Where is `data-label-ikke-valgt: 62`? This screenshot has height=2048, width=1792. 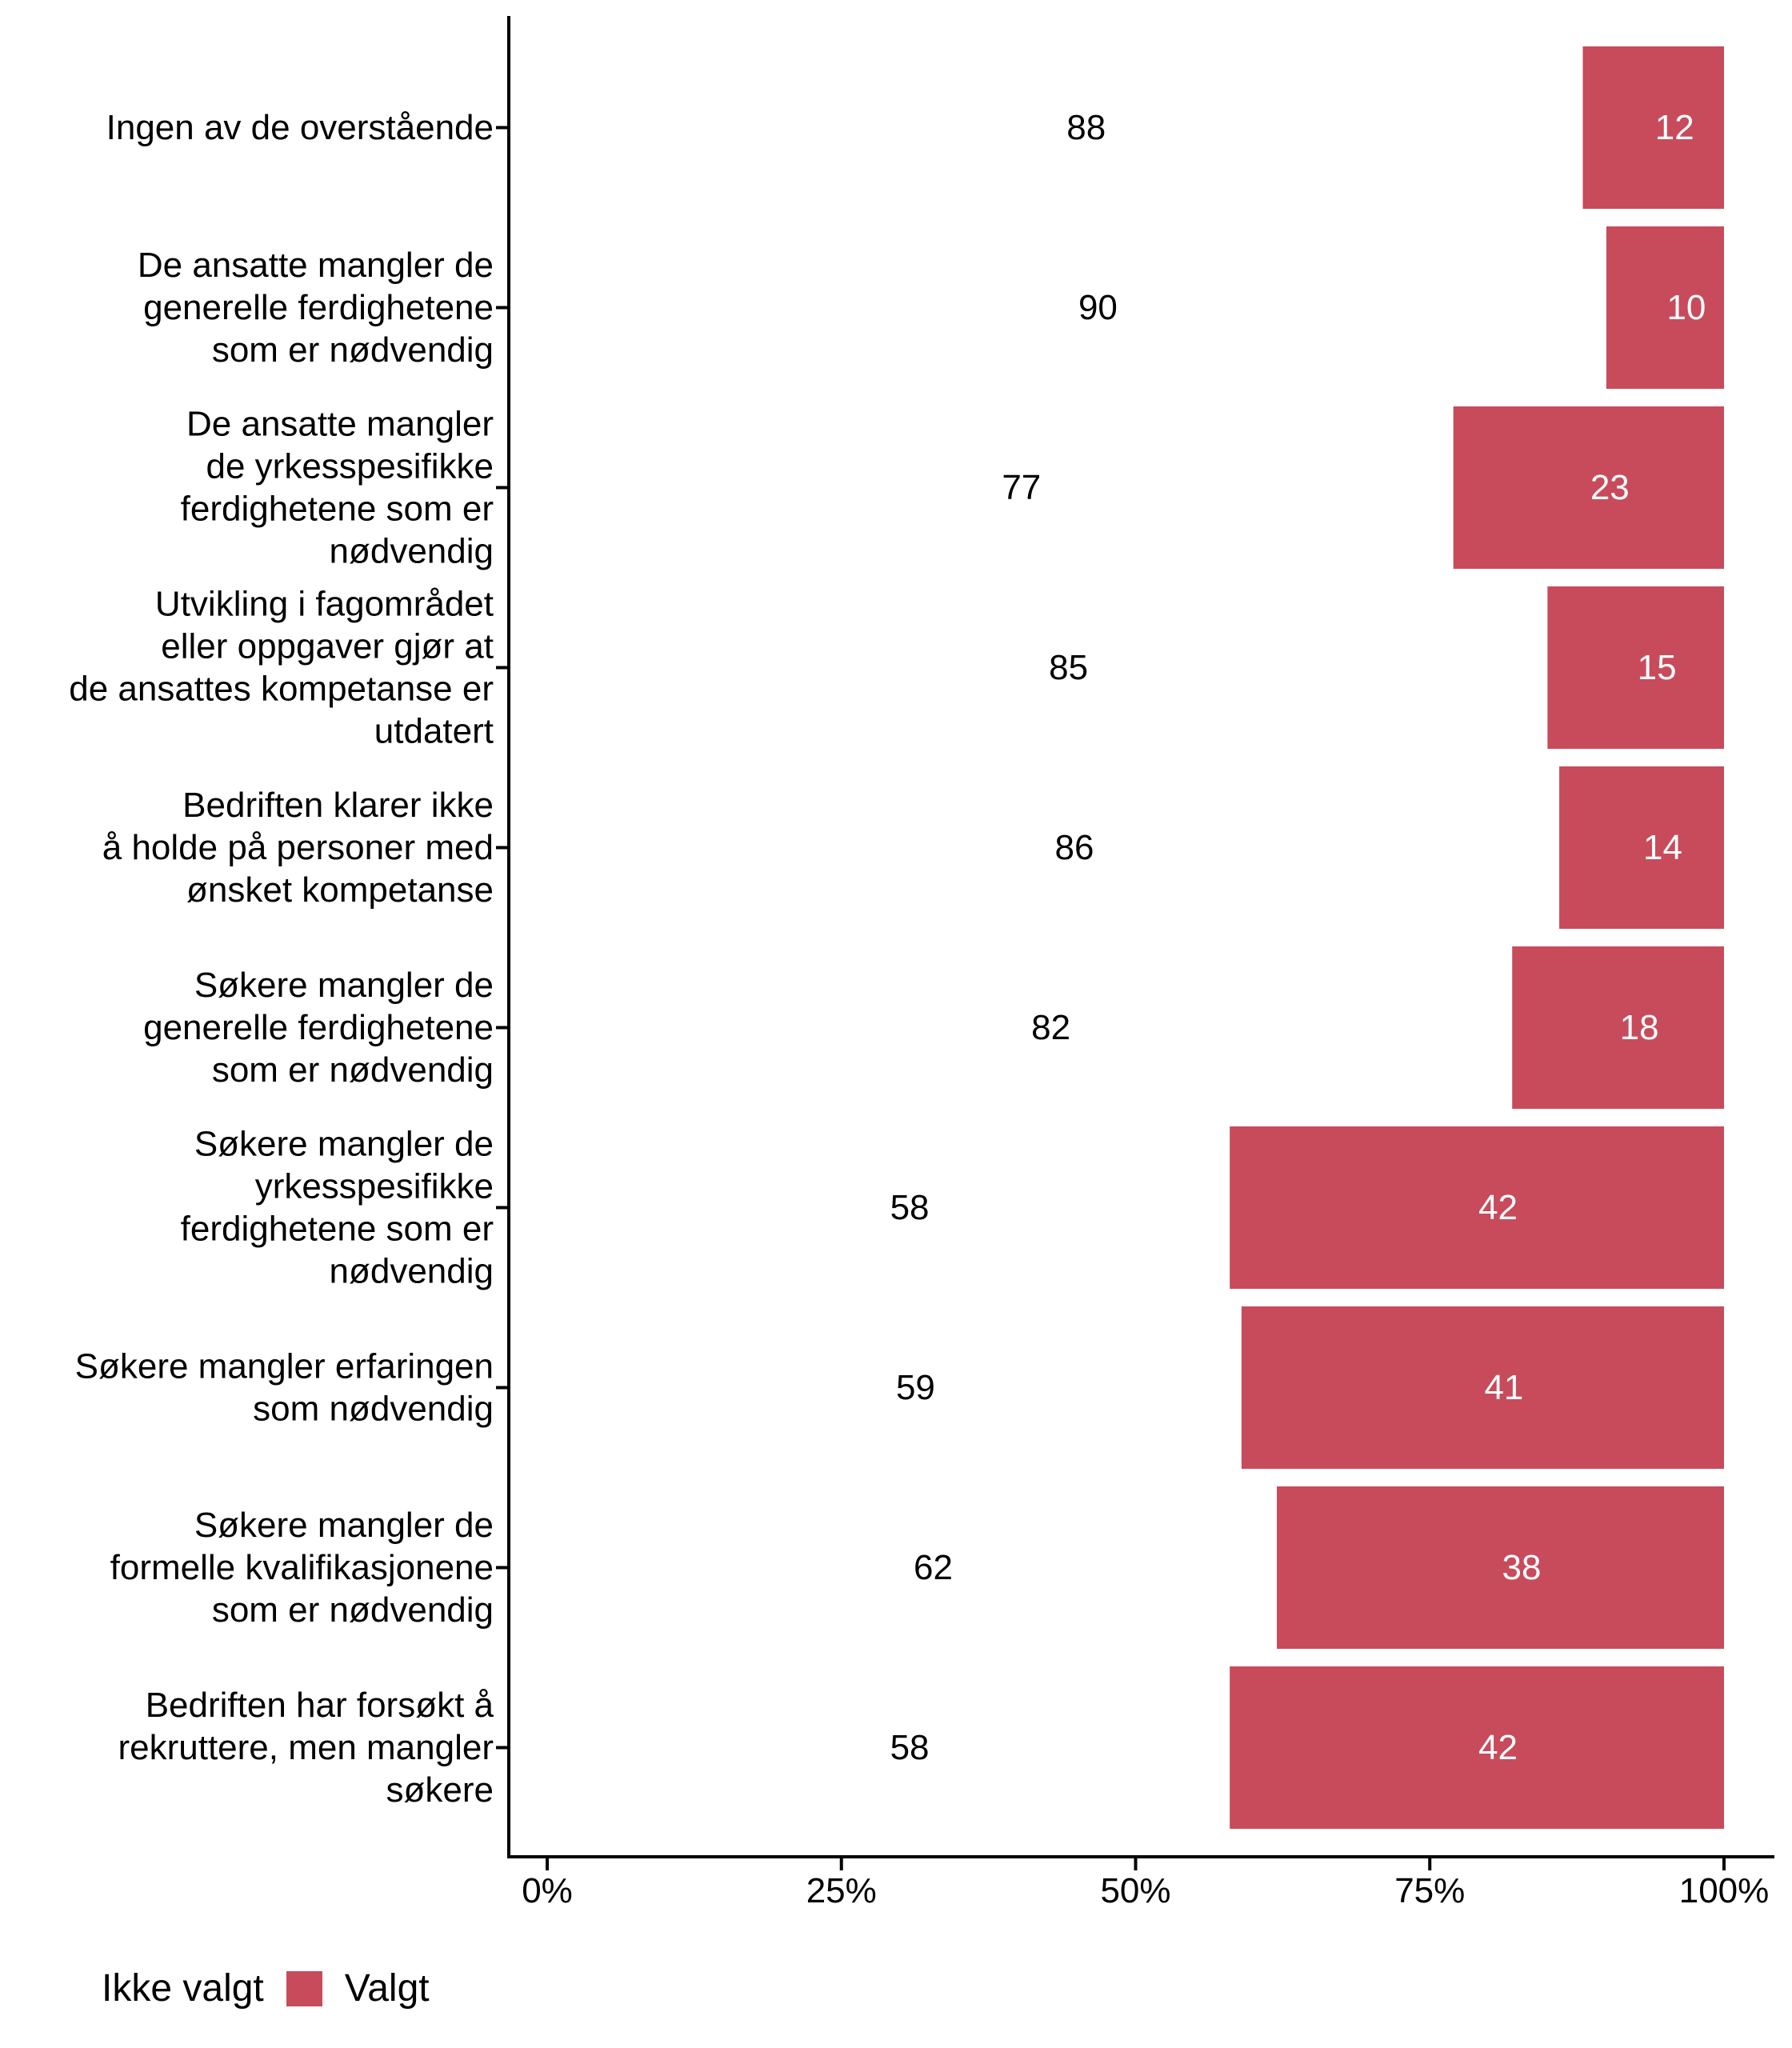 data-label-ikke-valgt: 62 is located at coordinates (933, 1567).